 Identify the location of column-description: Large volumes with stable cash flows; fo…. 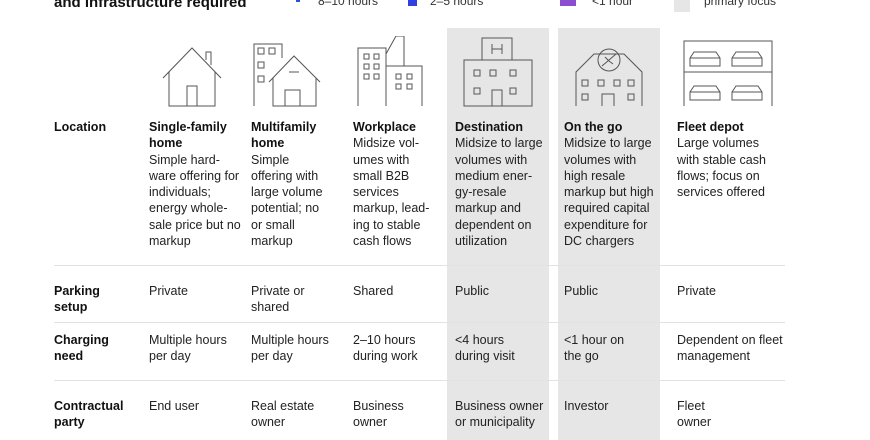
(721, 168).